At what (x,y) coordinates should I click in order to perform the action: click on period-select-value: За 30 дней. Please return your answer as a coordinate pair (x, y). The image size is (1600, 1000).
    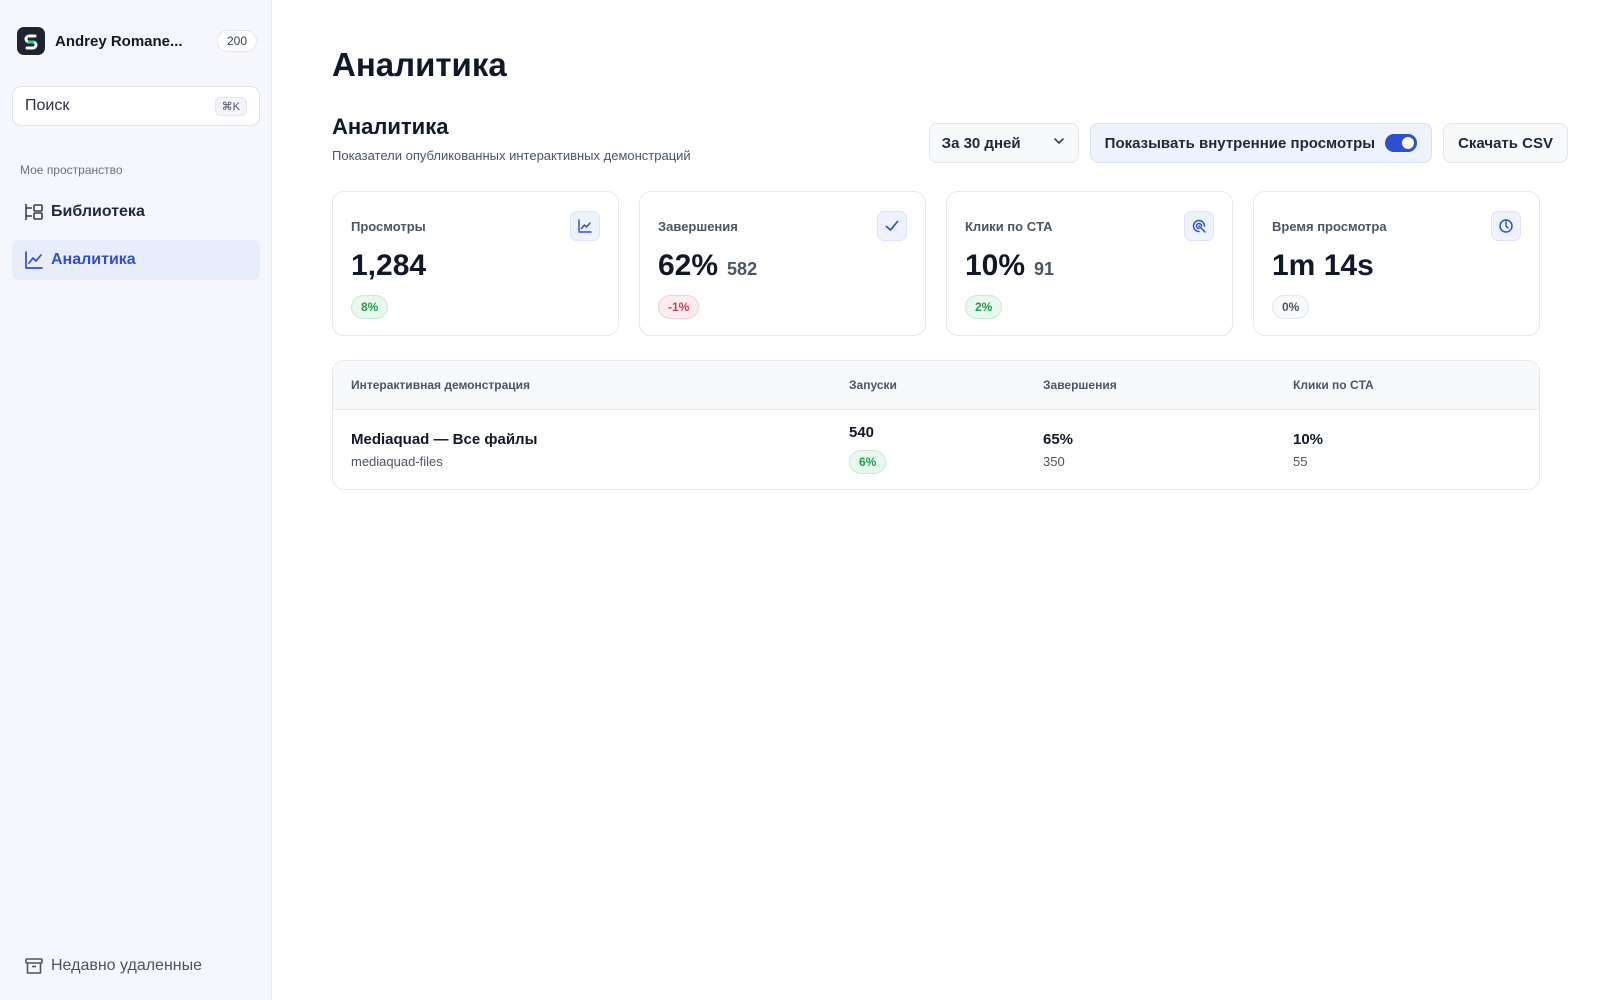
    Looking at the image, I should click on (981, 143).